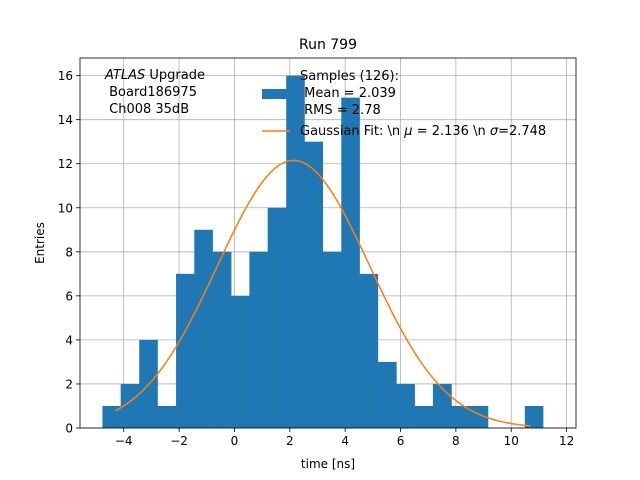  I want to click on y-tick-label: 16, so click(65, 76).